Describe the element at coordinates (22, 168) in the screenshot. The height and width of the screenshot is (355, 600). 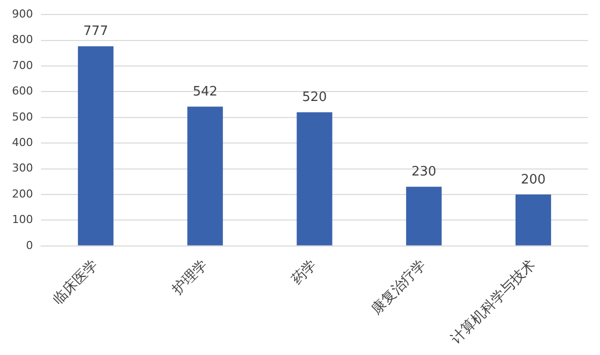
I see `y-tick-label: 300` at that location.